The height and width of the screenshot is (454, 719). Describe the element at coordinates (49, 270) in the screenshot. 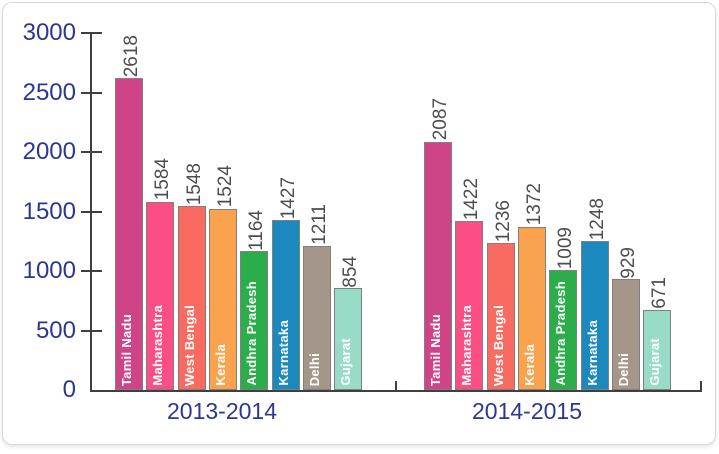

I see `y-axis-tick-label: 1000` at that location.